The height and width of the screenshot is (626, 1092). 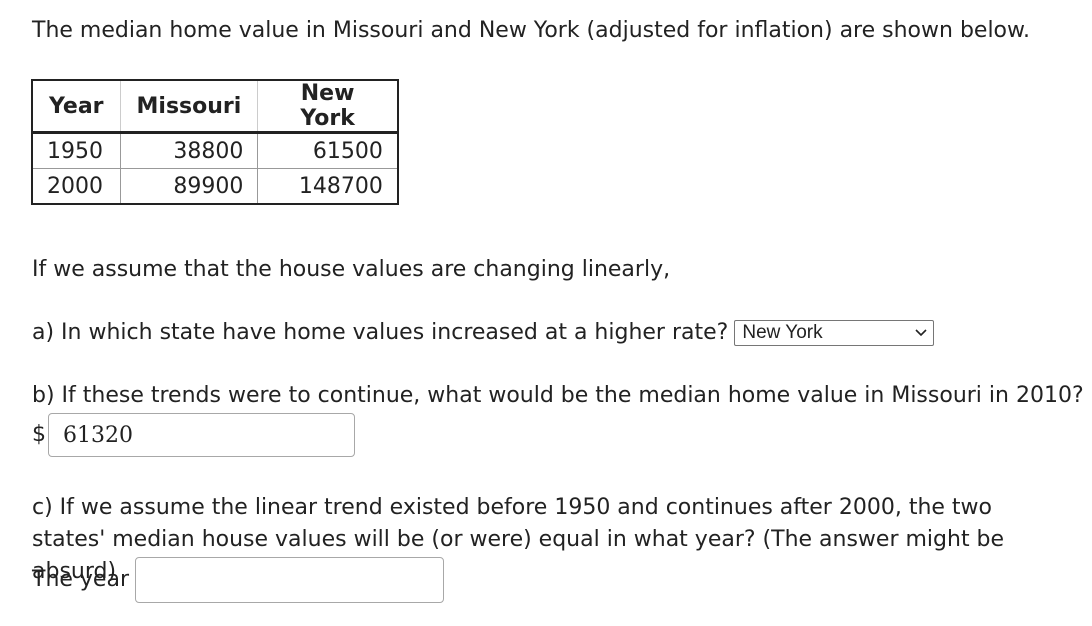 I want to click on table-row: 1950 38800 61500, so click(x=215, y=150).